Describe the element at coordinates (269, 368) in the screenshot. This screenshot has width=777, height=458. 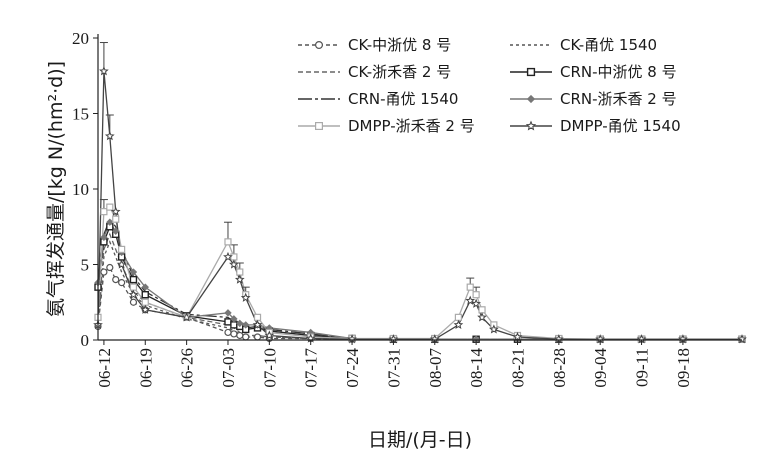
I see `x-tick-label-07-10: 07-10` at that location.